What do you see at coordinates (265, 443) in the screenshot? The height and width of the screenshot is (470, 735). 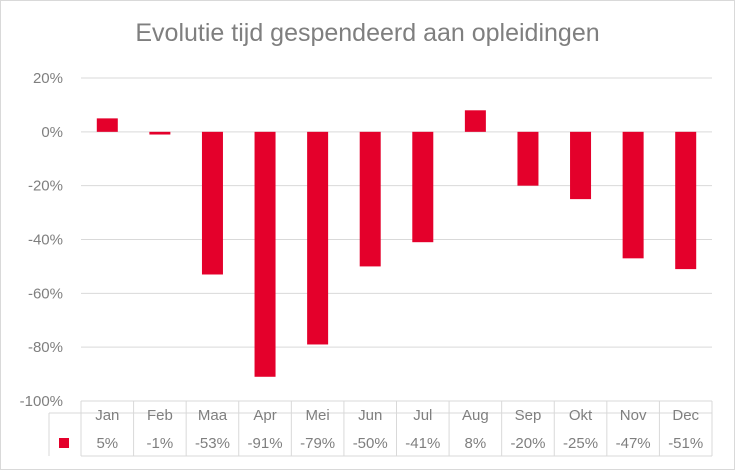 I see `data-label: -91%` at bounding box center [265, 443].